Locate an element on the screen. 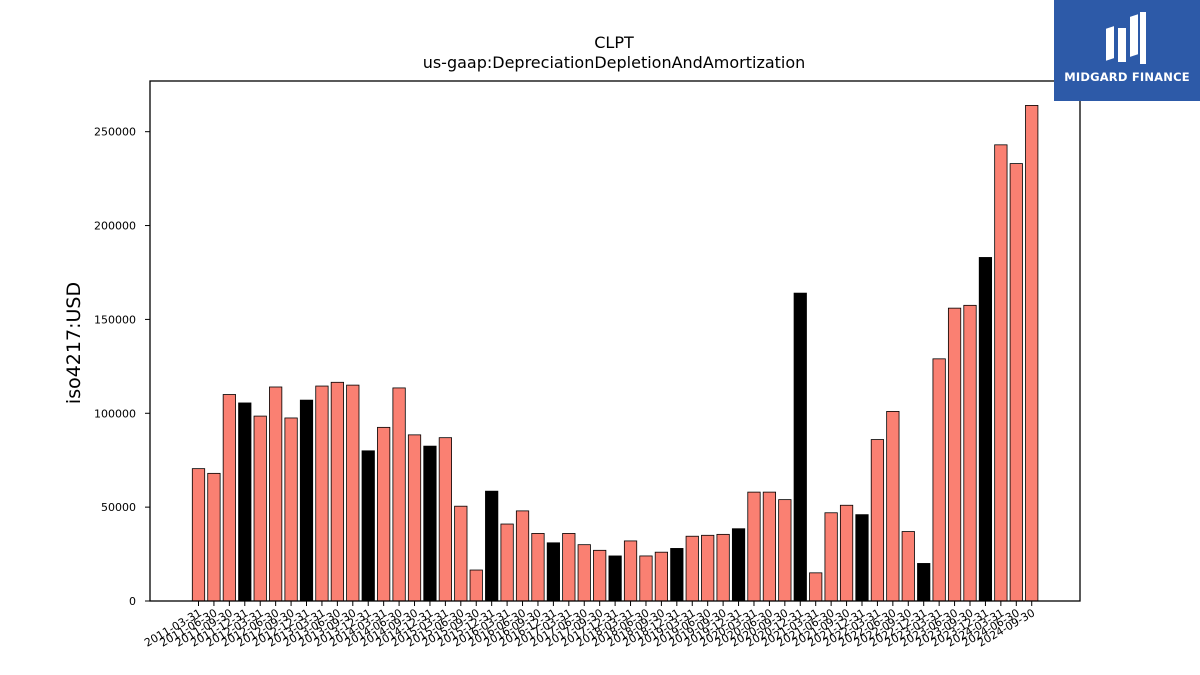  y-tick-label: 150000 is located at coordinates (115, 319).